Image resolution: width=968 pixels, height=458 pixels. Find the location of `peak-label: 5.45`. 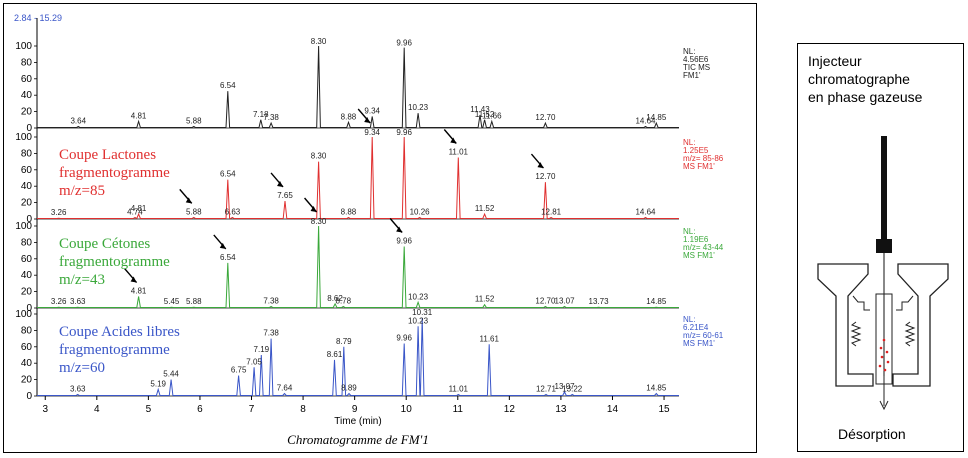

peak-label: 5.45 is located at coordinates (172, 301).